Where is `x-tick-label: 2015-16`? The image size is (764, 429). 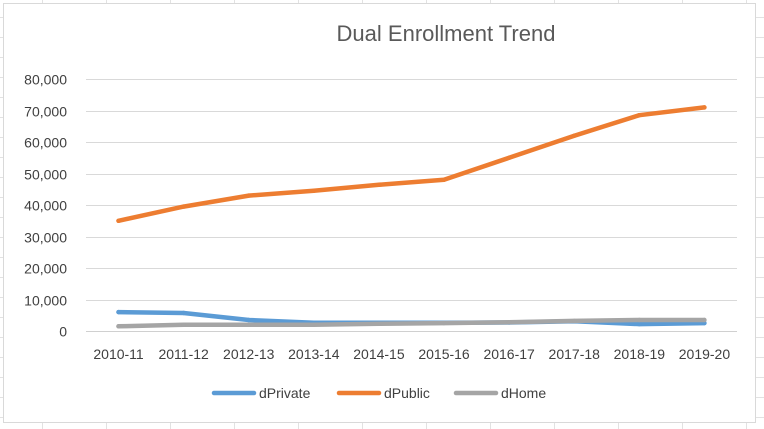
x-tick-label: 2015-16 is located at coordinates (444, 354).